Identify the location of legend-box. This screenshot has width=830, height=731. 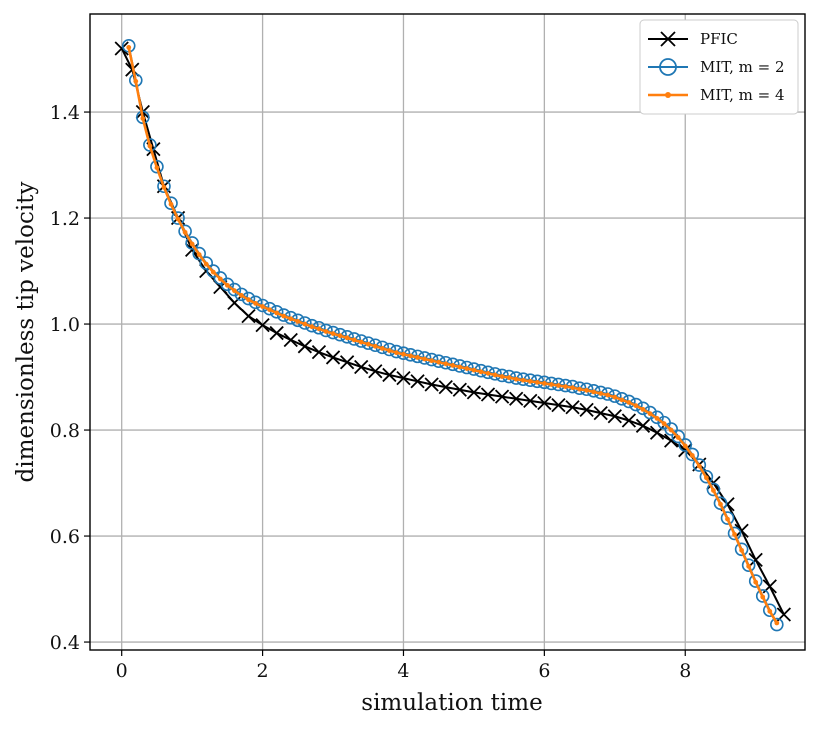
(719, 67).